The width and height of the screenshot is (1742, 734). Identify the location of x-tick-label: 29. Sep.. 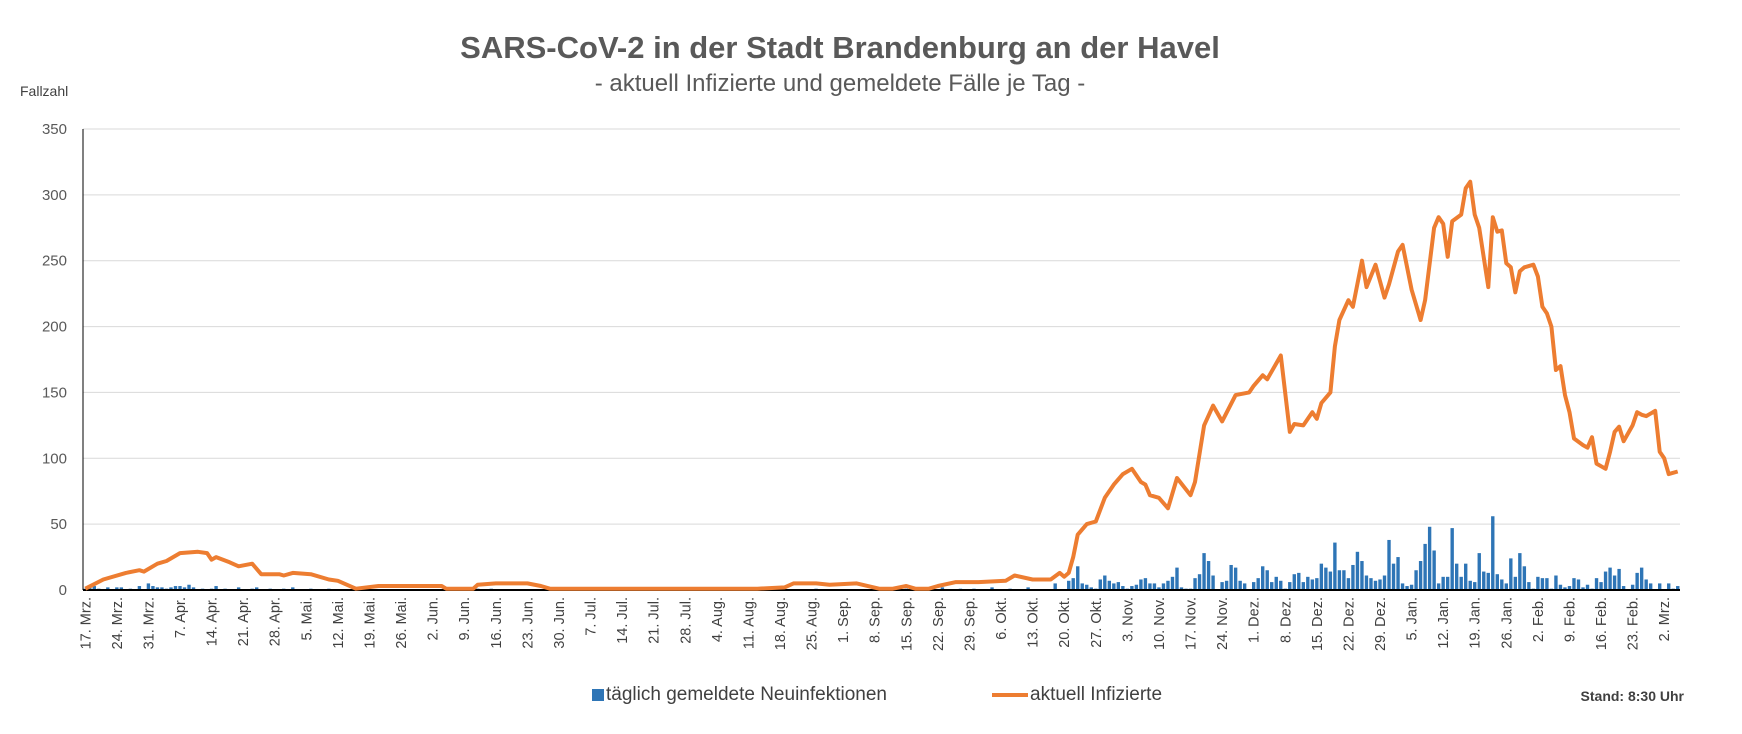
(970, 624).